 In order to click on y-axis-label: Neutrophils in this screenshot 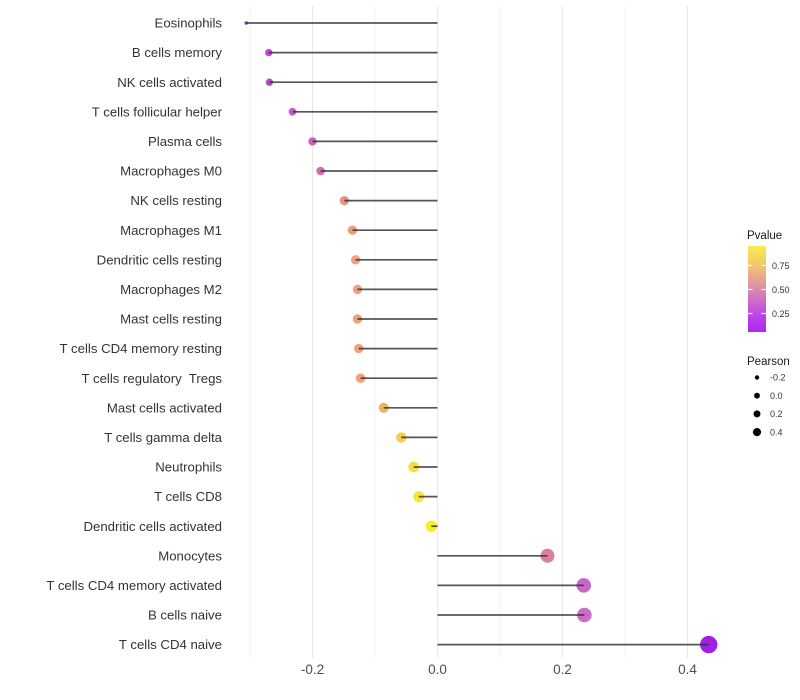, I will do `click(188, 467)`.